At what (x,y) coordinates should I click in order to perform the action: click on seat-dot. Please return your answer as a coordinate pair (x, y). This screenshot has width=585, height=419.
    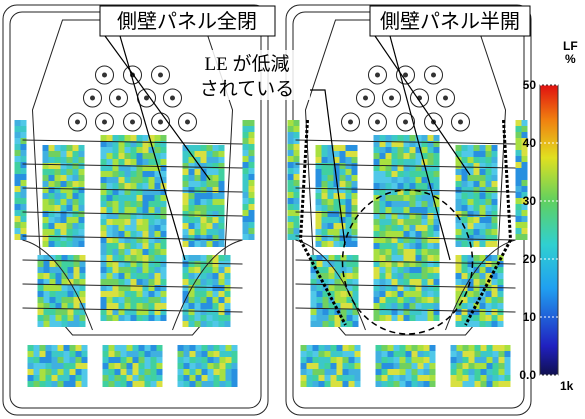
    Looking at the image, I should click on (460, 122).